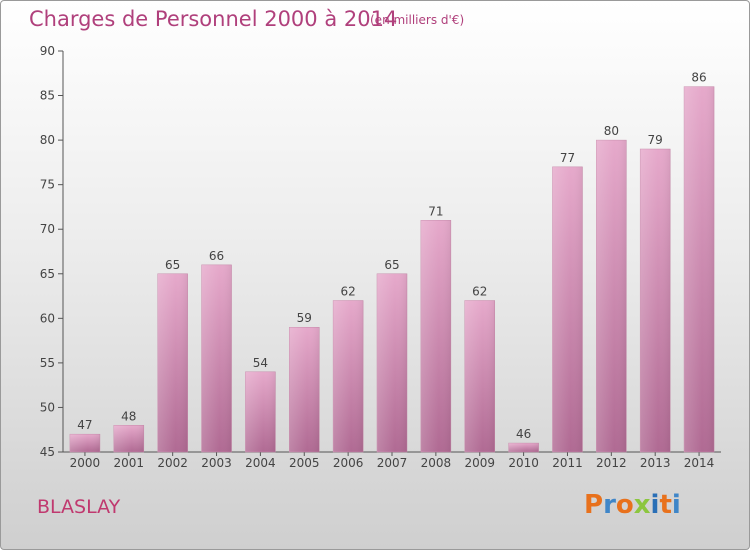  What do you see at coordinates (216, 463) in the screenshot?
I see `x-tick-label: 2003` at bounding box center [216, 463].